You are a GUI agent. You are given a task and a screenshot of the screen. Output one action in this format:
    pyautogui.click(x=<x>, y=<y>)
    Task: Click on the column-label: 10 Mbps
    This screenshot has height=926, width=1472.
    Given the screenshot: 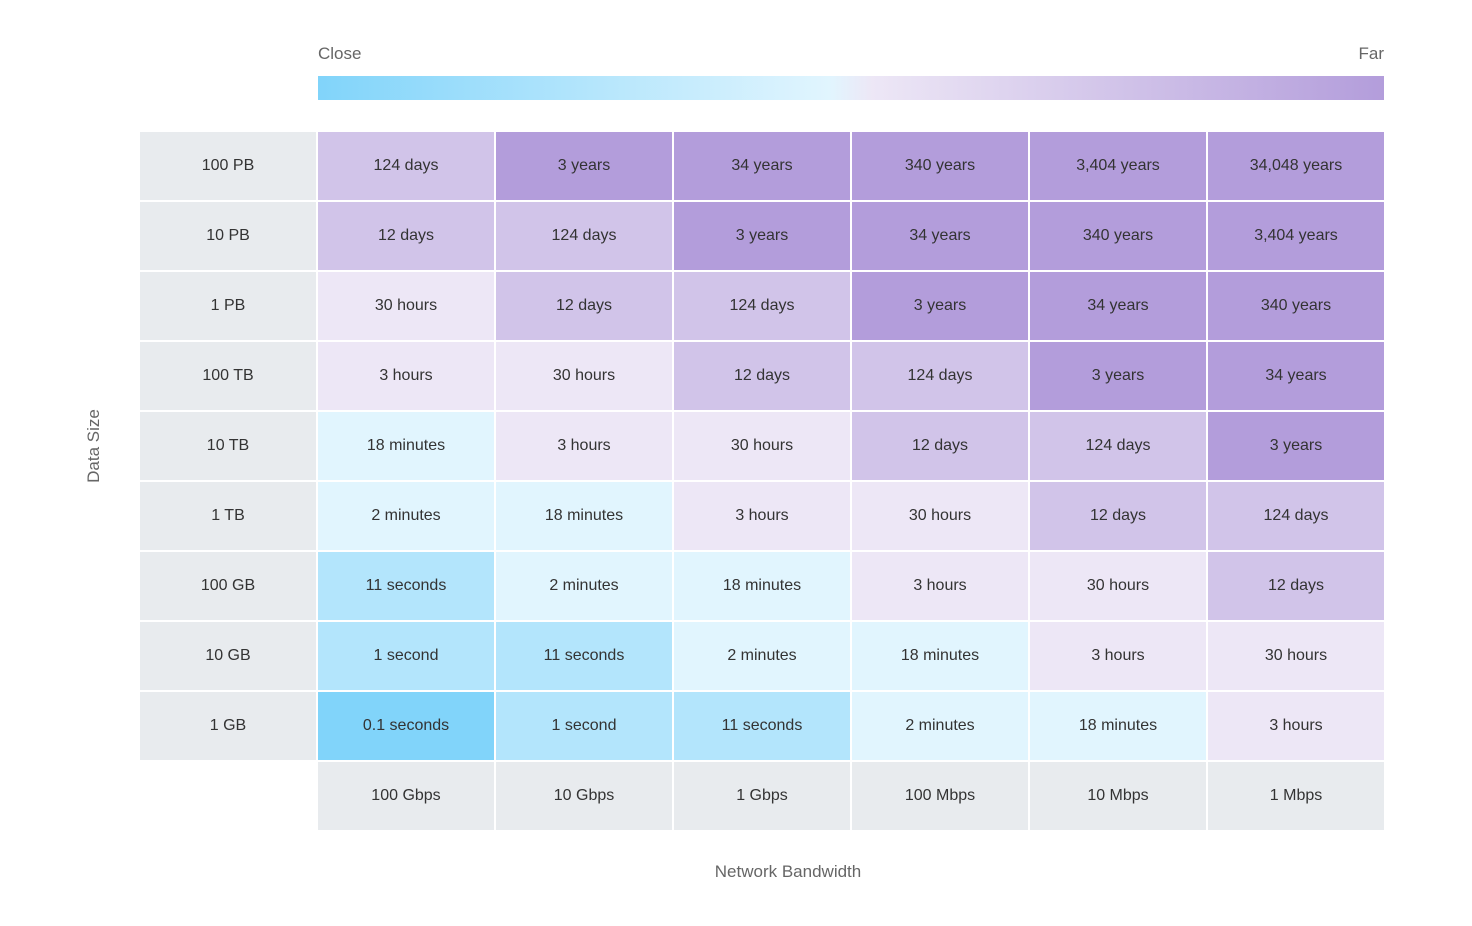 What is the action you would take?
    pyautogui.click(x=1118, y=796)
    